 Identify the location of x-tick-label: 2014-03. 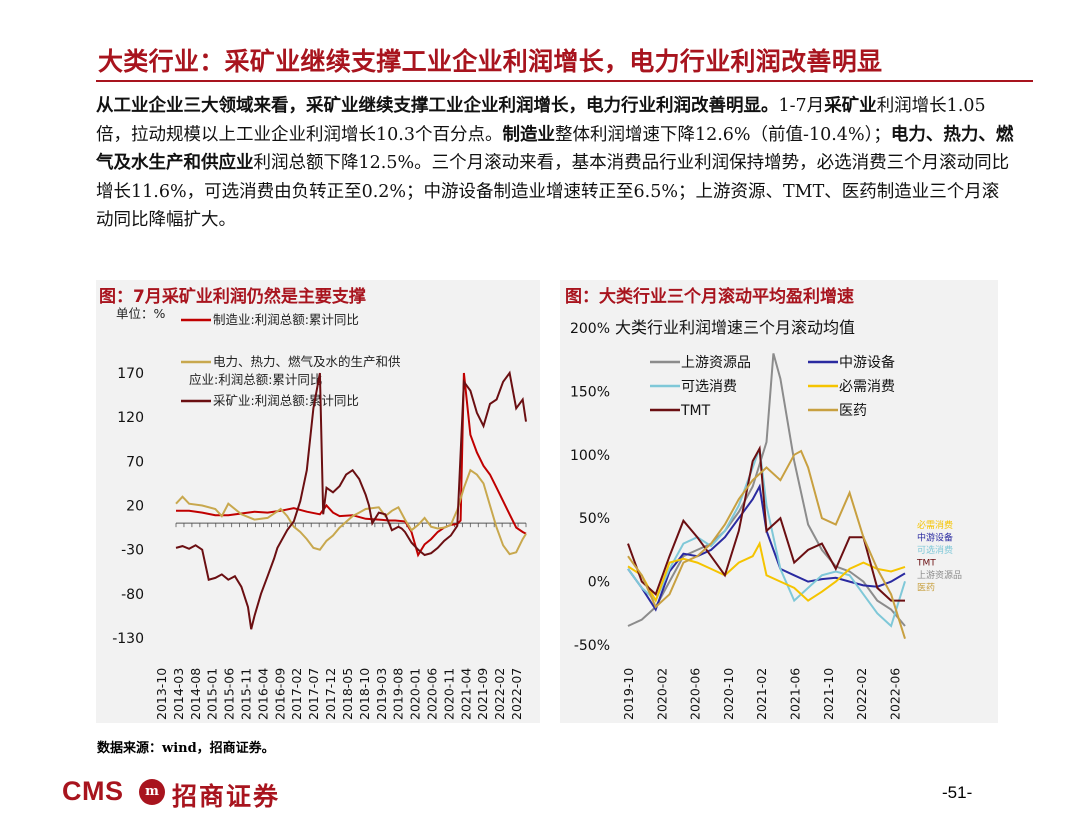
(178, 694).